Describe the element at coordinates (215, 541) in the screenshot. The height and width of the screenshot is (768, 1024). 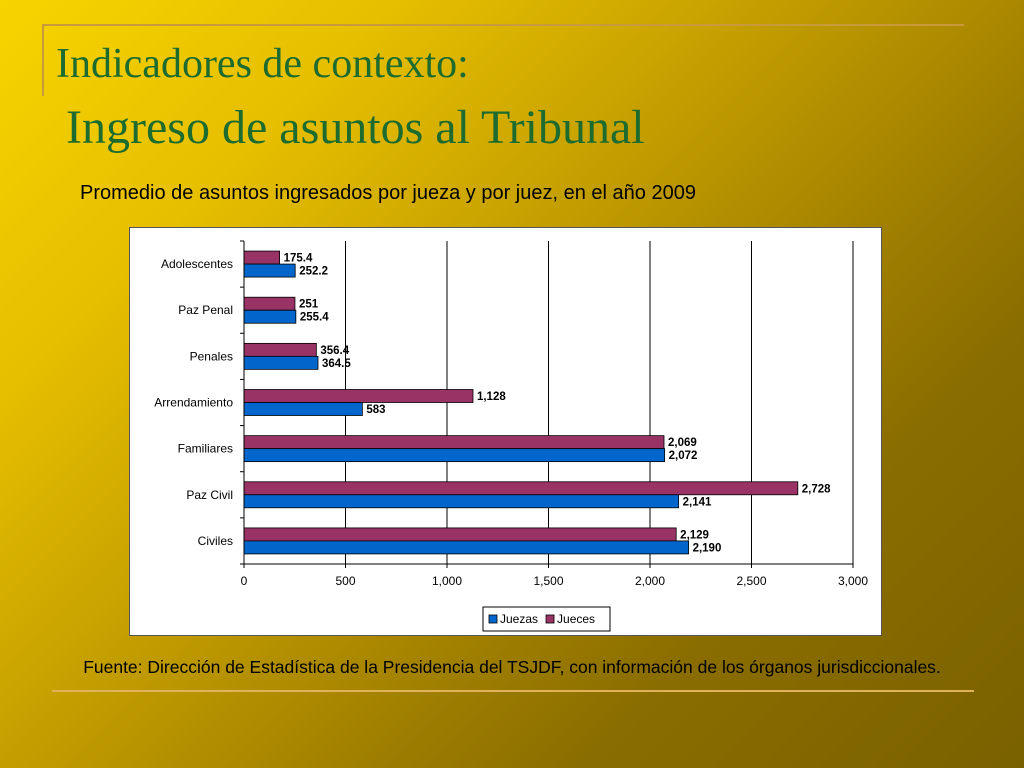
I see `category-label: Civiles` at that location.